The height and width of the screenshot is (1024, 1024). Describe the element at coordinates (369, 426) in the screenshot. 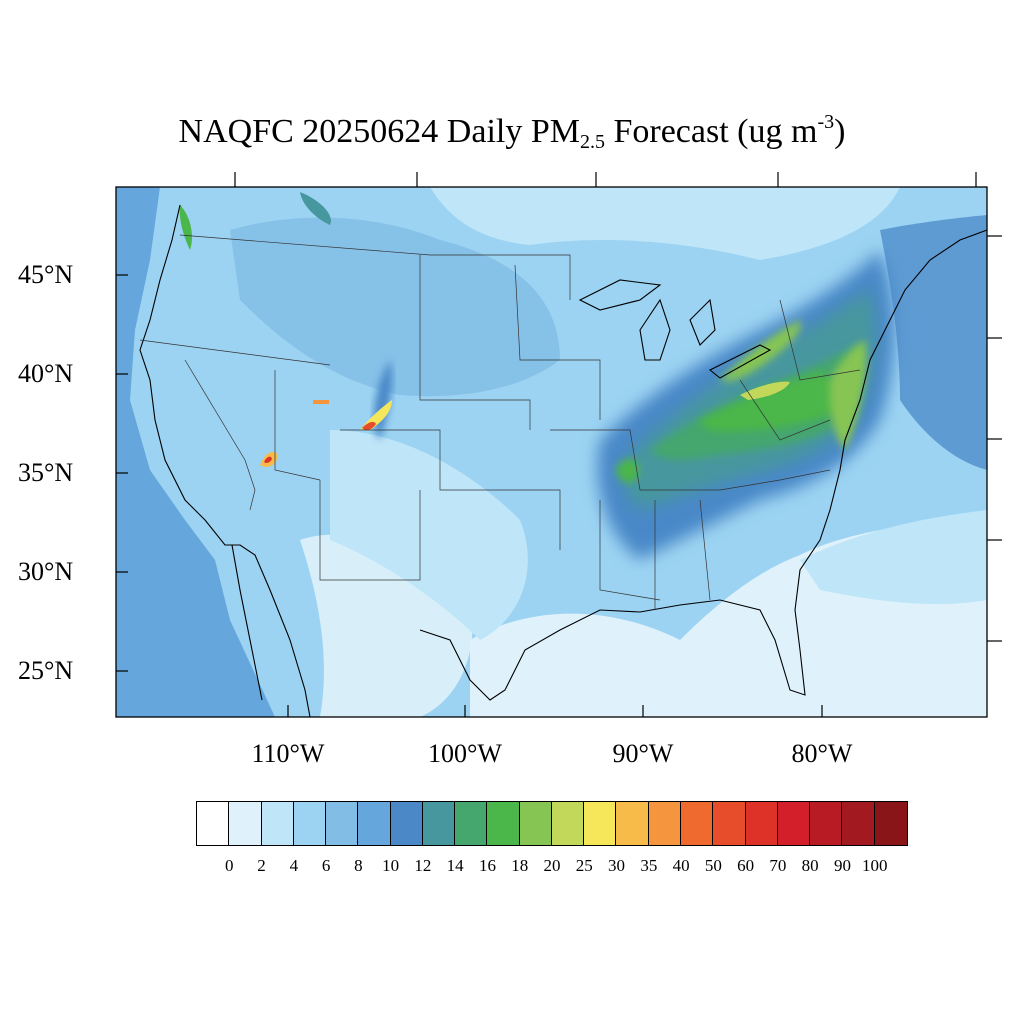

I see `colorado-fire-inner` at that location.